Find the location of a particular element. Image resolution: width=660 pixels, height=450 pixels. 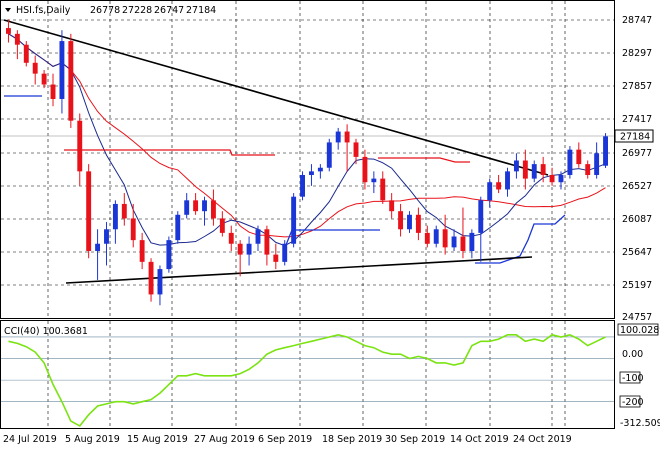

triangle-down-icon is located at coordinates (8, 10).